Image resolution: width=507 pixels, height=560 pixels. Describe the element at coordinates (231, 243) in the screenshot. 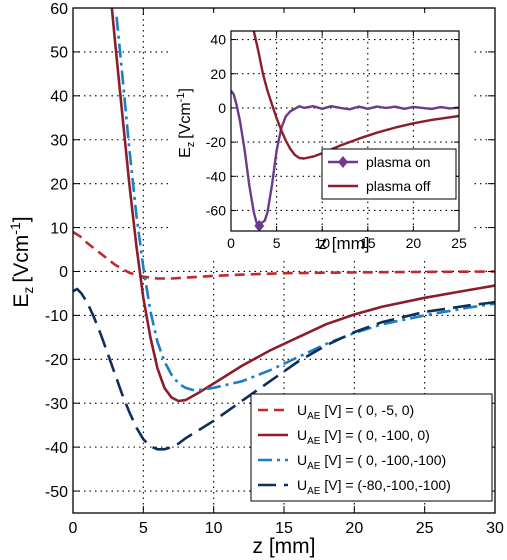

I see `inset-x-tick-label: 0` at that location.